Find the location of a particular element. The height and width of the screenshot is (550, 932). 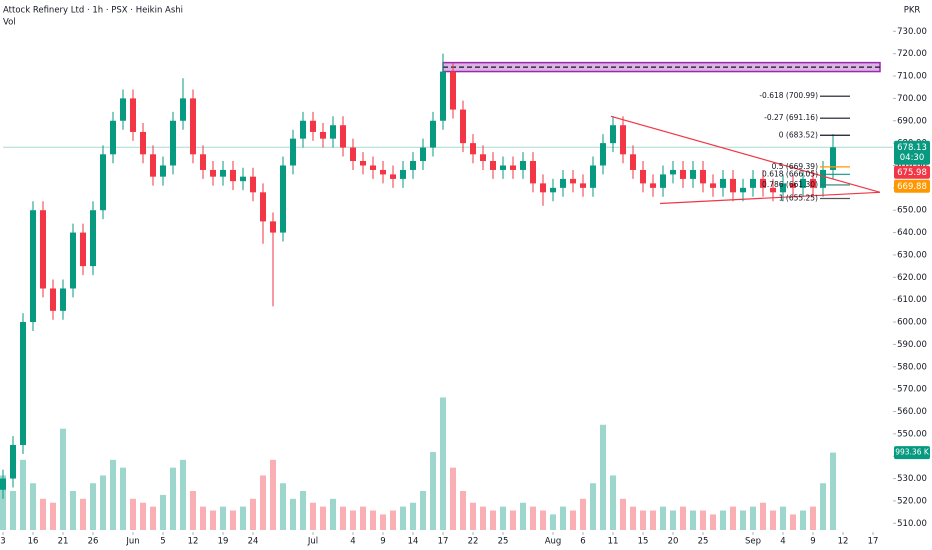

x-tick-label: 26 is located at coordinates (93, 542).